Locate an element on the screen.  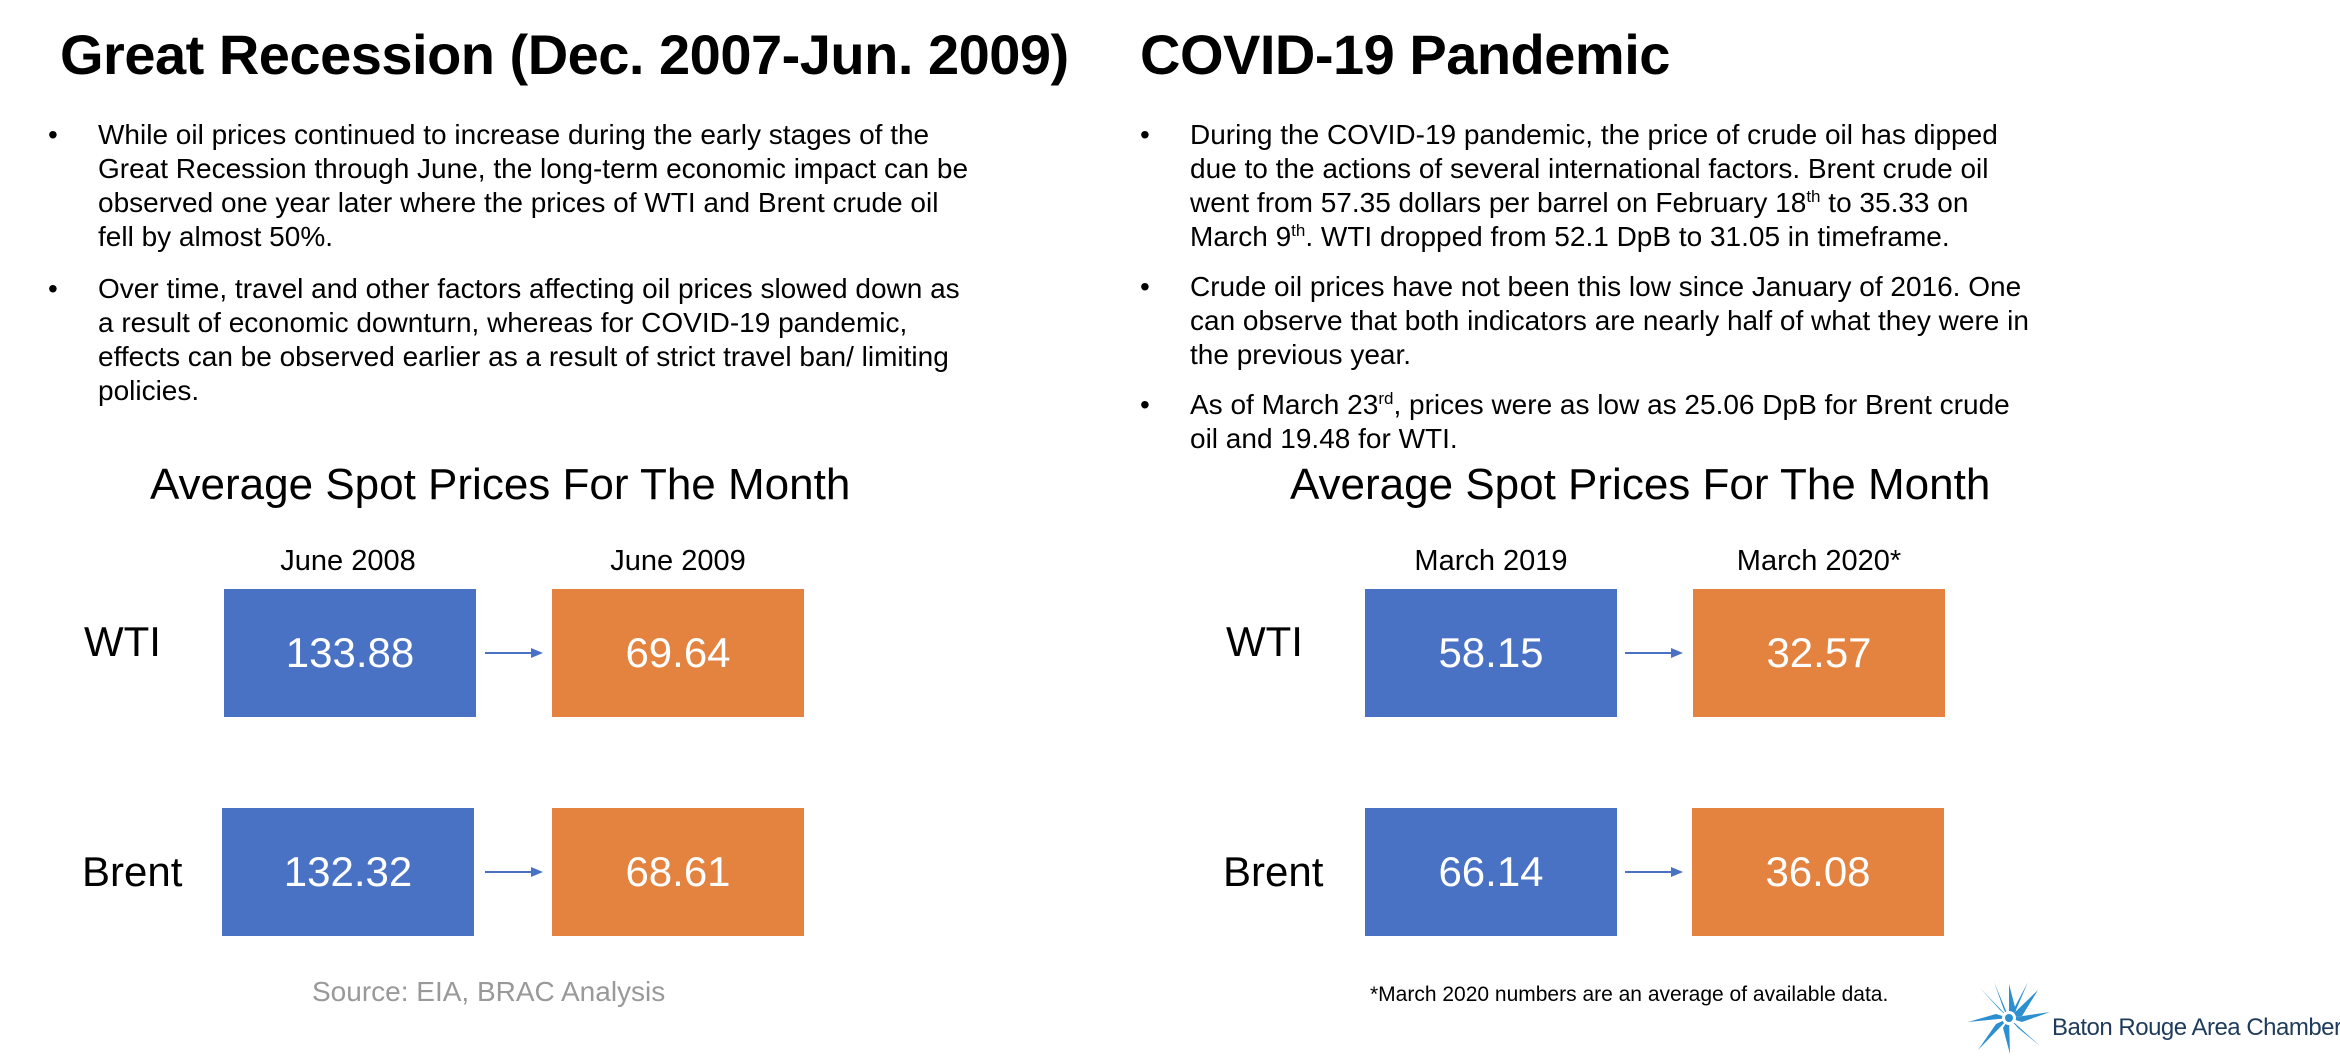
wti-price-before: 133.88 is located at coordinates (350, 653).